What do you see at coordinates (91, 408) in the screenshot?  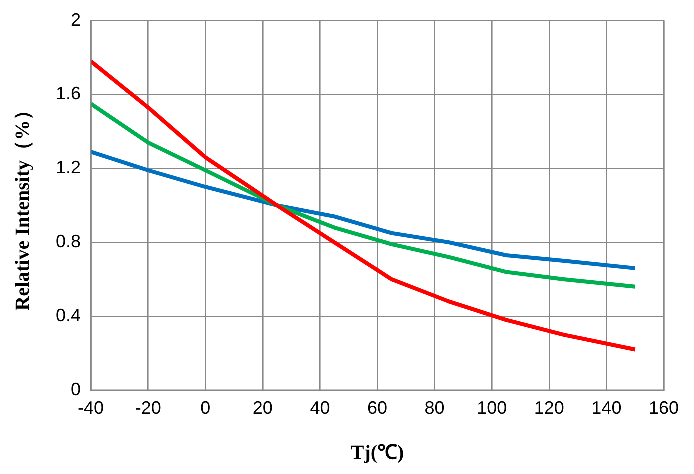 I see `x-tick-label: -40` at bounding box center [91, 408].